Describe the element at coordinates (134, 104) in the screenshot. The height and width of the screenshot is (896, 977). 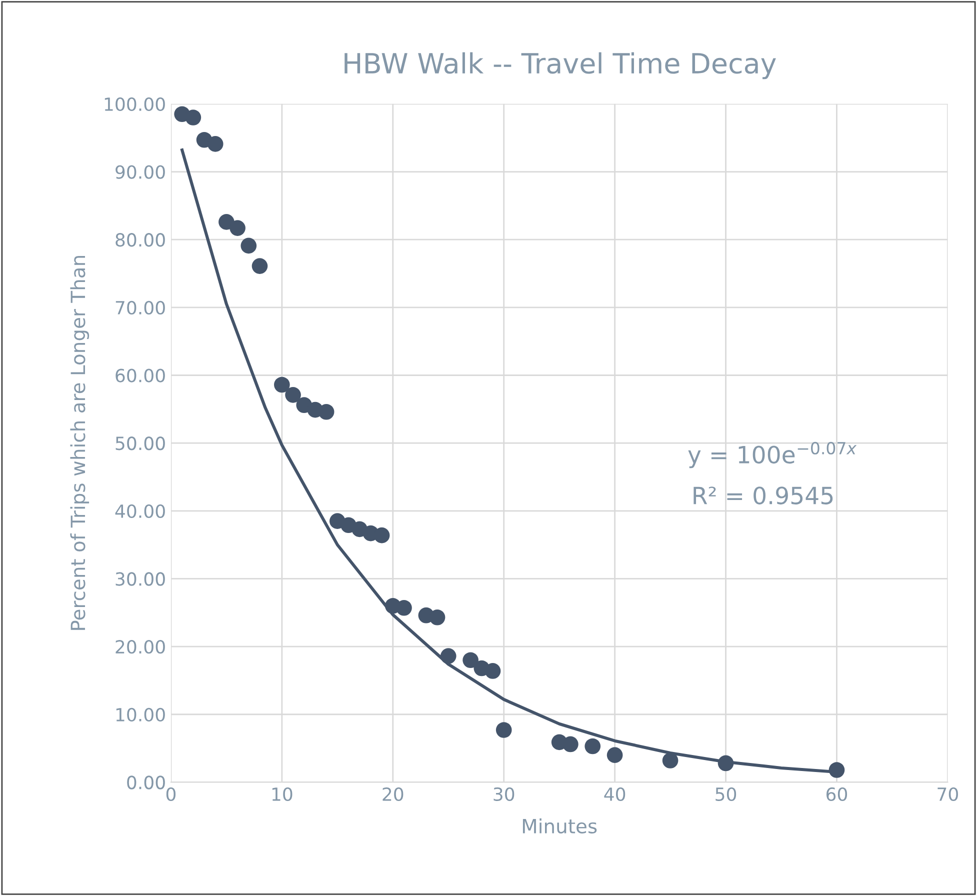
I see `y-tick-label: 100.00` at that location.